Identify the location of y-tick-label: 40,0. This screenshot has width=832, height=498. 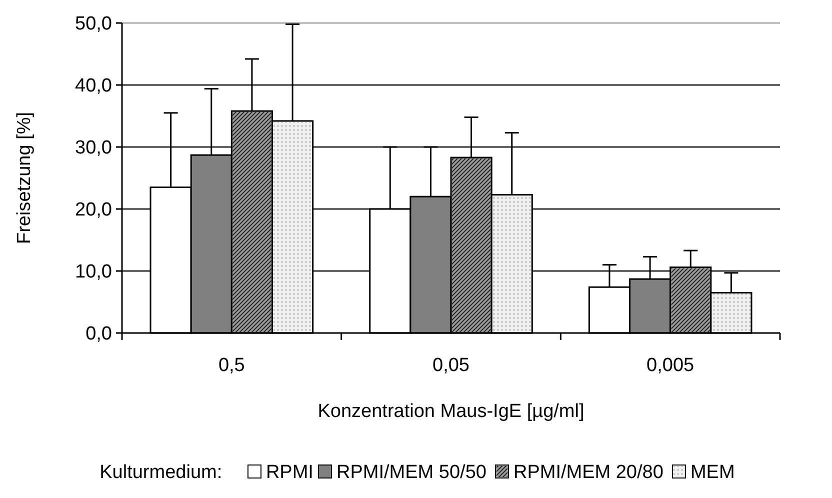
(93, 86).